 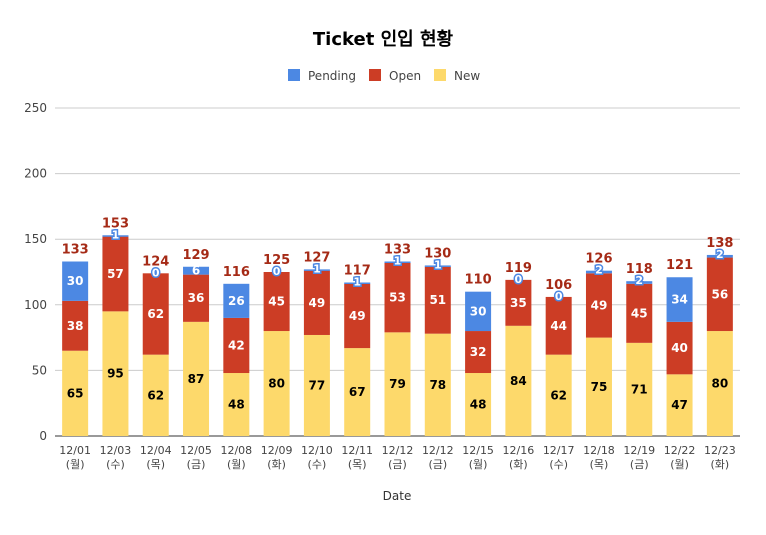 I want to click on data-label-open: 35, so click(x=518, y=303).